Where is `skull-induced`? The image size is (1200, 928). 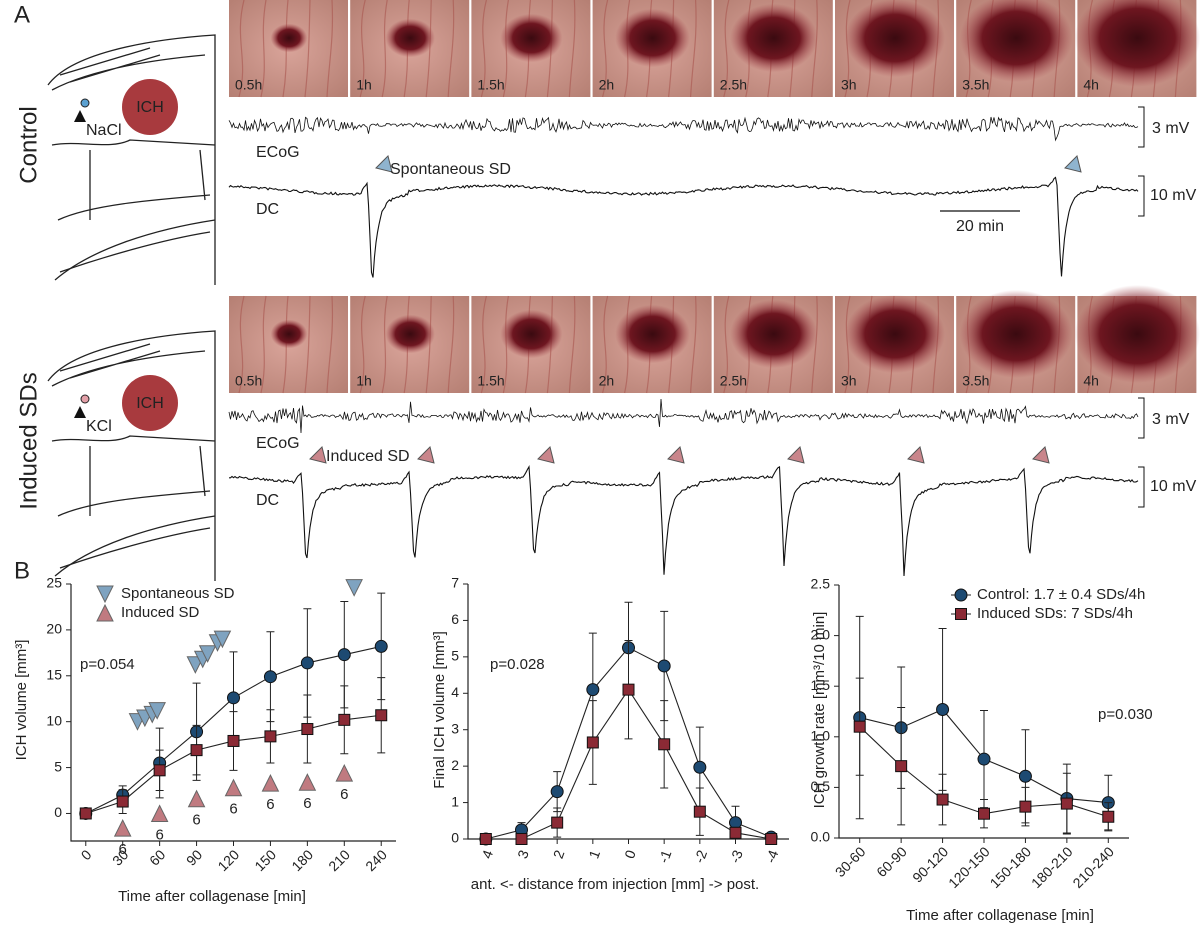
skull-induced is located at coordinates (131, 455).